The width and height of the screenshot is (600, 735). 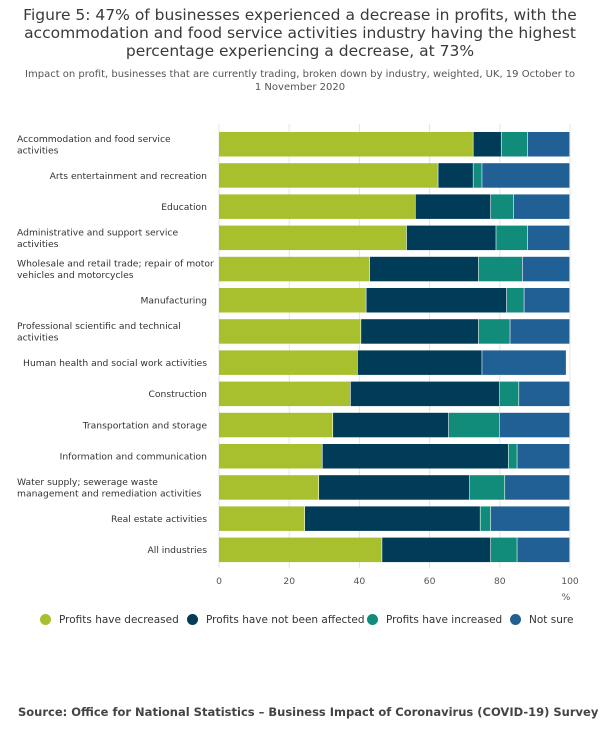 I want to click on category-label-11-line-0: Water supply; sewerage waste, so click(x=87, y=482).